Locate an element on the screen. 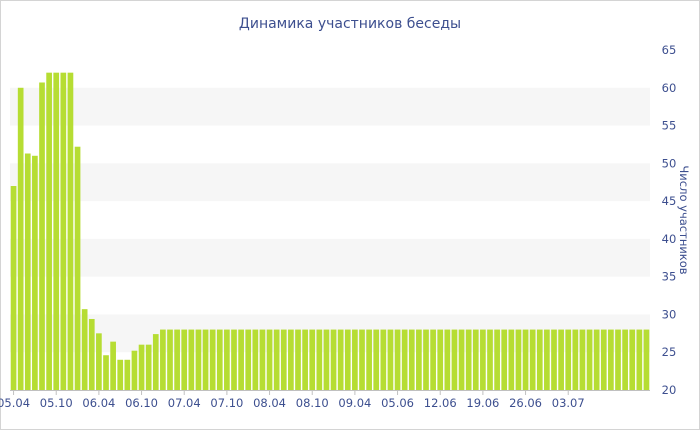  y-tick-label: 30 is located at coordinates (669, 314).